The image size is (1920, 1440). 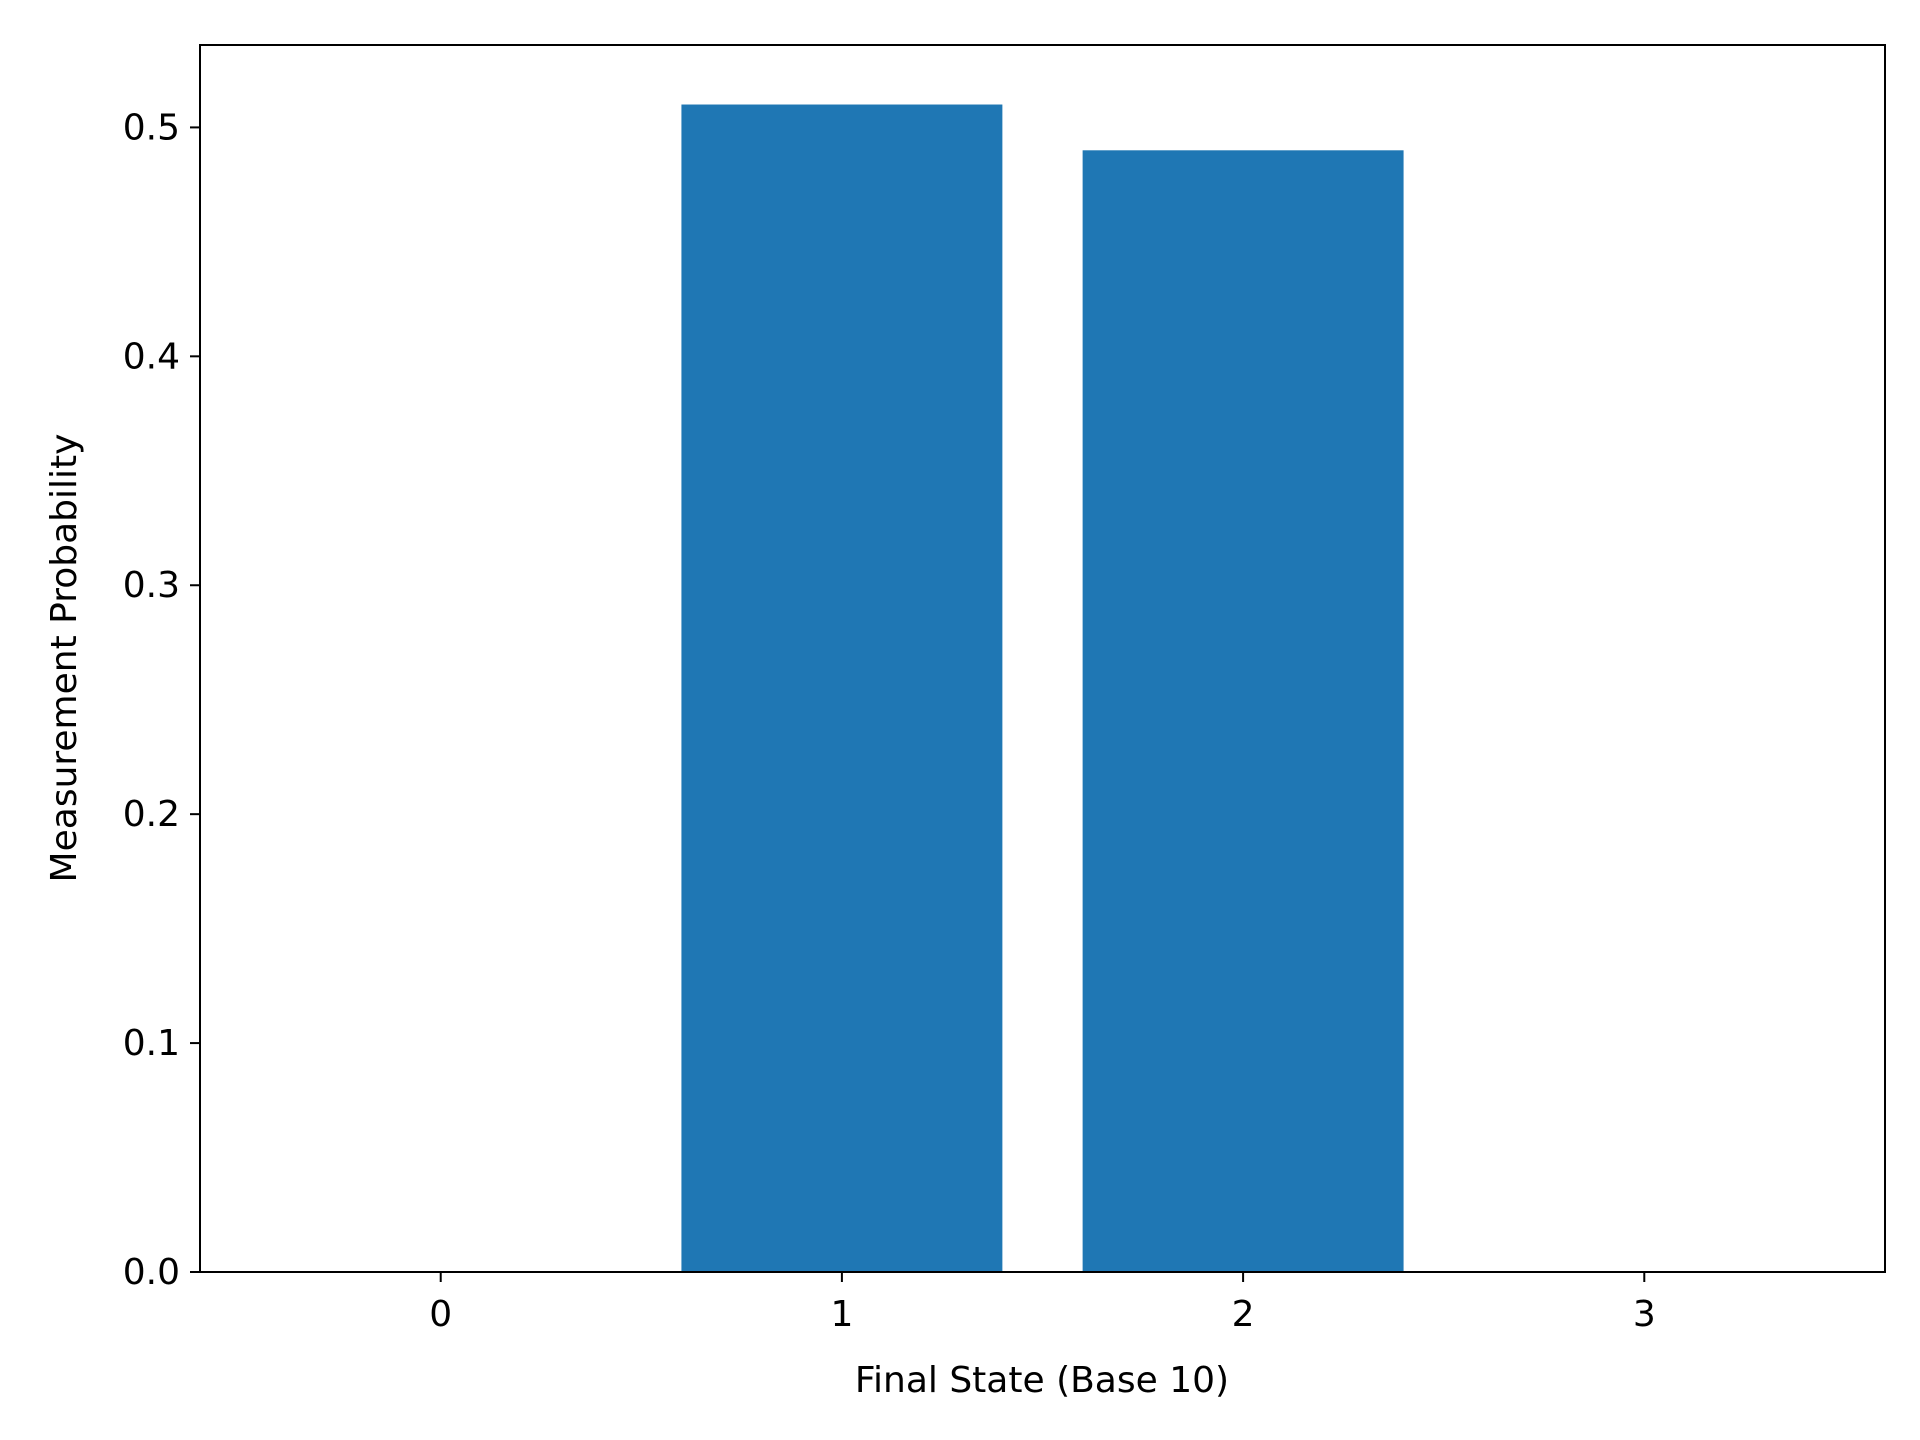 What do you see at coordinates (1042, 1303) in the screenshot?
I see `x-axis-ticks: 0 1 2 3` at bounding box center [1042, 1303].